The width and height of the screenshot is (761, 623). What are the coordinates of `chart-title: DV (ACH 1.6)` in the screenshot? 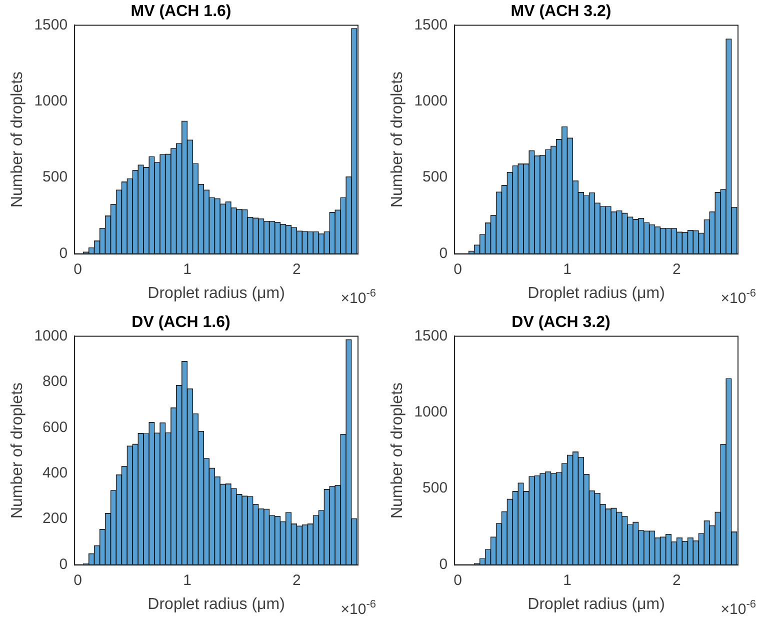 It's located at (181, 323).